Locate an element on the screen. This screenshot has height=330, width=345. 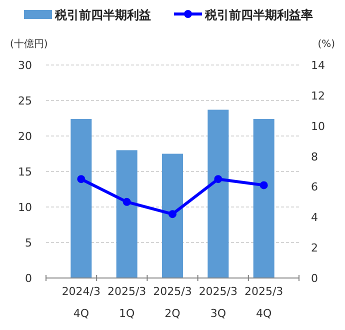
y-tick-label: 5 is located at coordinates (28, 243).